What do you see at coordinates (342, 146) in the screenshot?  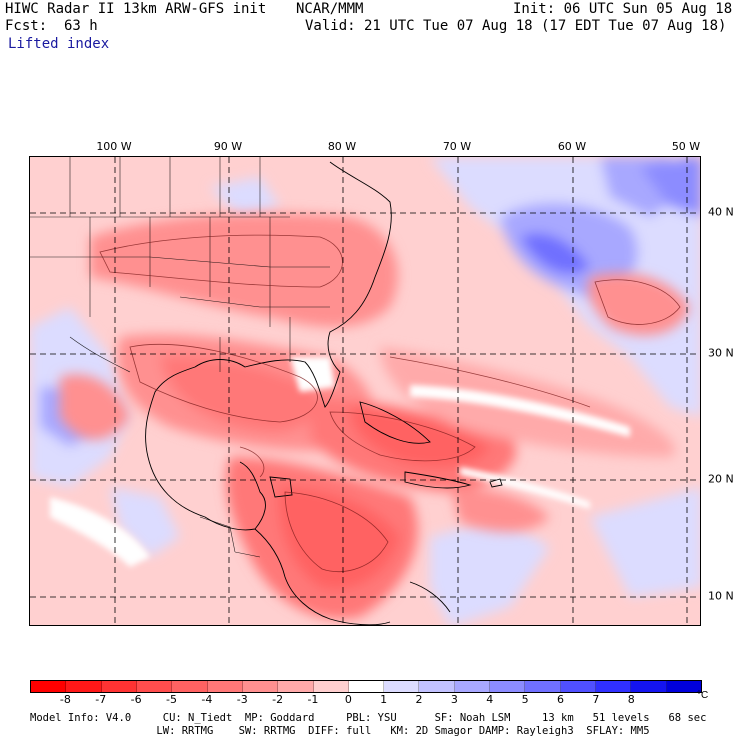 I see `lon-label-80w: 80 W` at bounding box center [342, 146].